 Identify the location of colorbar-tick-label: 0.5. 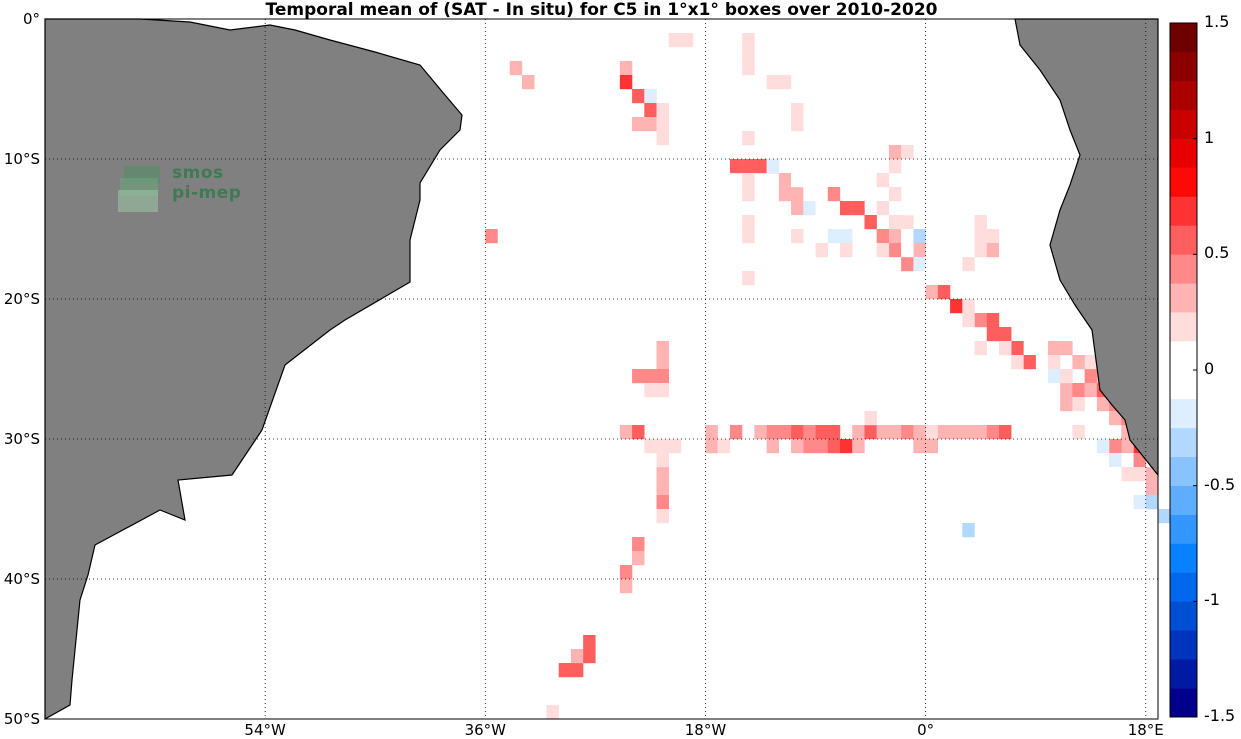
(1217, 253).